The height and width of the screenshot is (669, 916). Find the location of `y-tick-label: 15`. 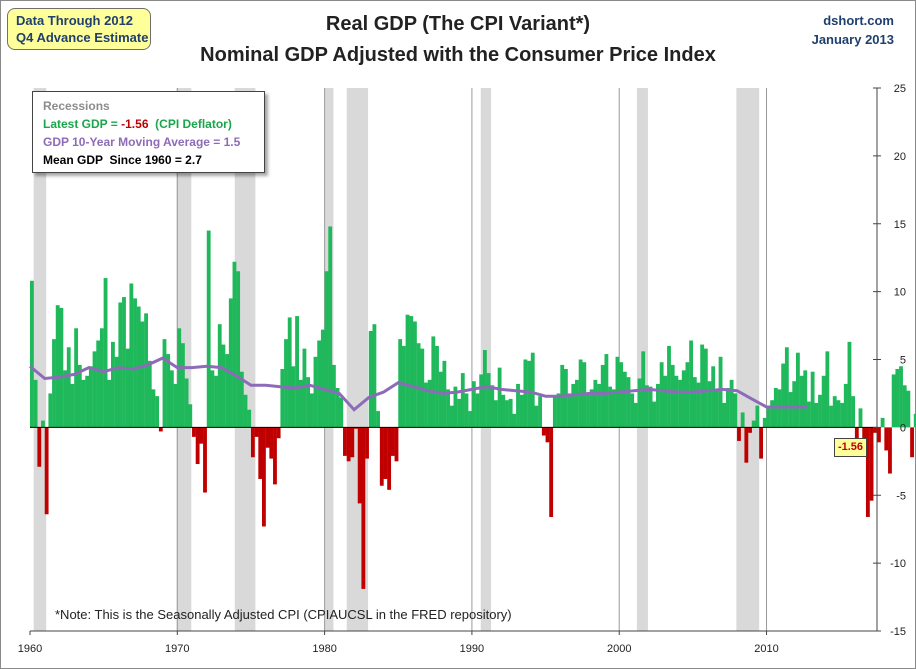

y-tick-label: 15 is located at coordinates (900, 225).